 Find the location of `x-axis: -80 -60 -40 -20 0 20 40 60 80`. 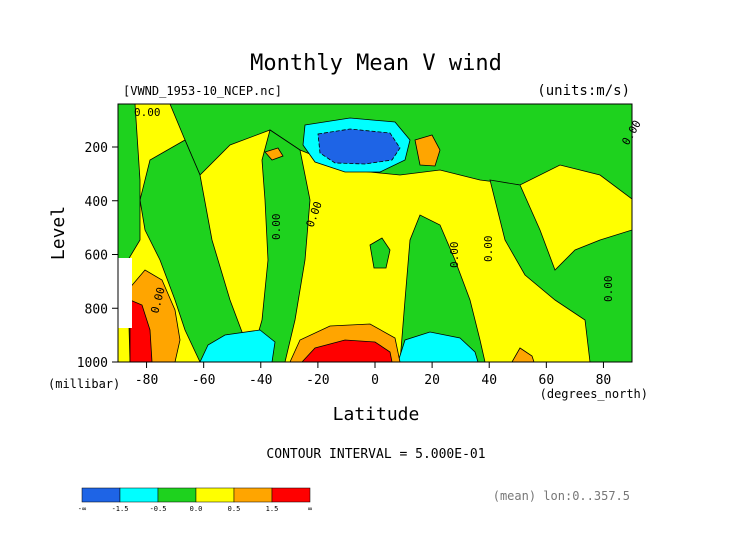

x-axis: -80 -60 -40 -20 0 20 40 60 80 is located at coordinates (373, 375).